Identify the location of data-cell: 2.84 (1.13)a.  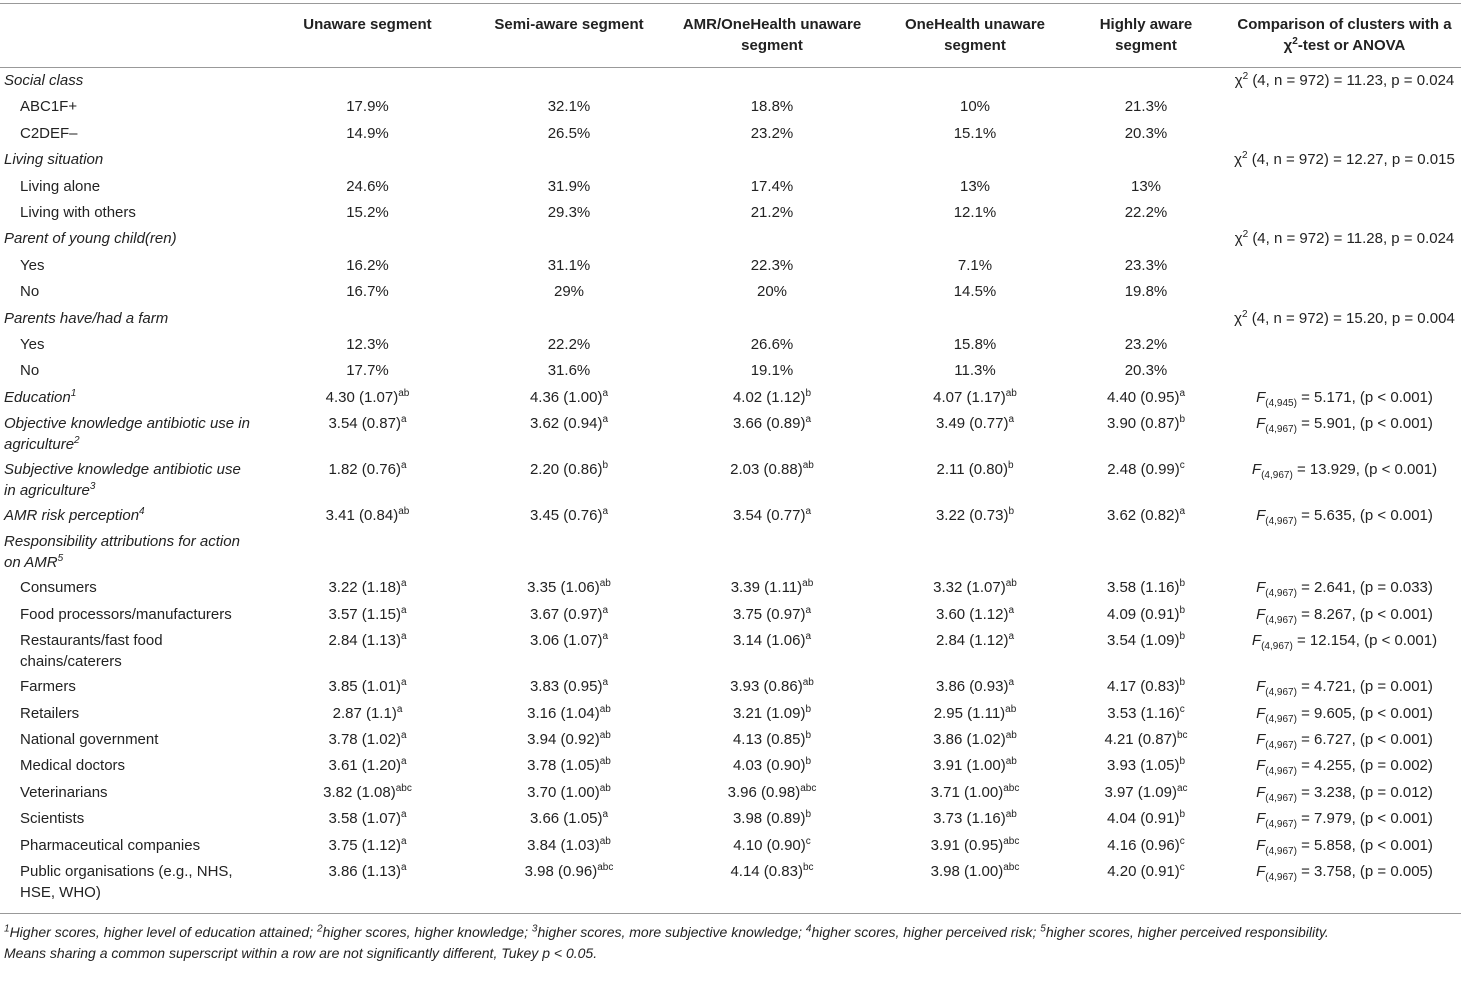
(367, 651).